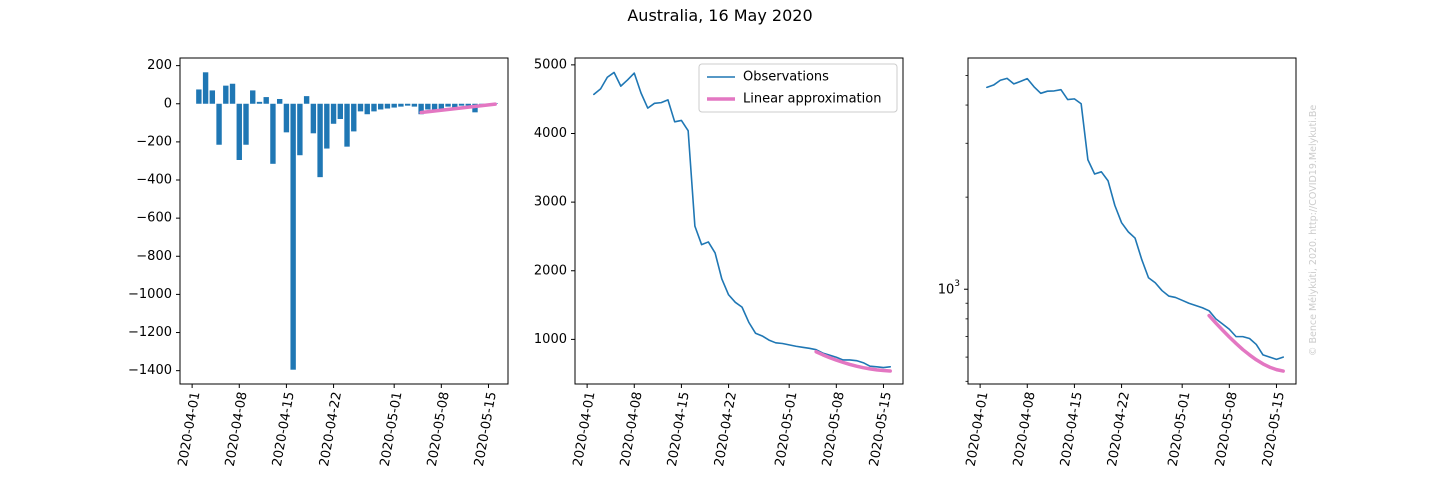  I want to click on y-tick-label: 3000, so click(550, 202).